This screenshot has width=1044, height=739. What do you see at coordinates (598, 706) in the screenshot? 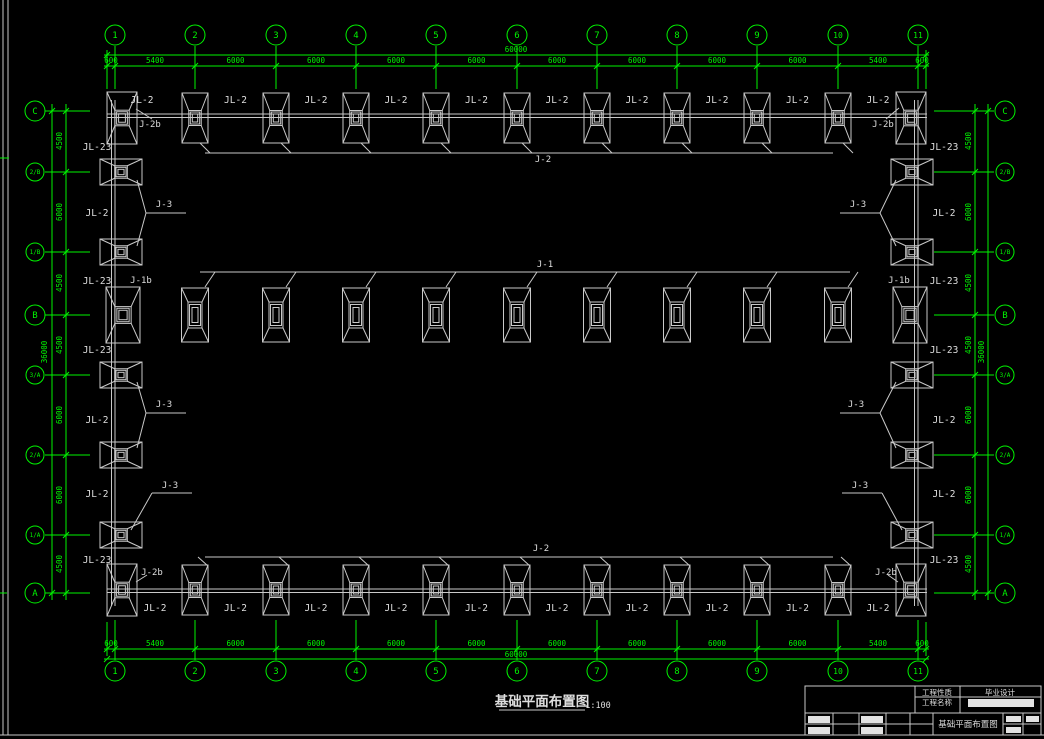
I see `drawing-scale: 1:100` at bounding box center [598, 706].